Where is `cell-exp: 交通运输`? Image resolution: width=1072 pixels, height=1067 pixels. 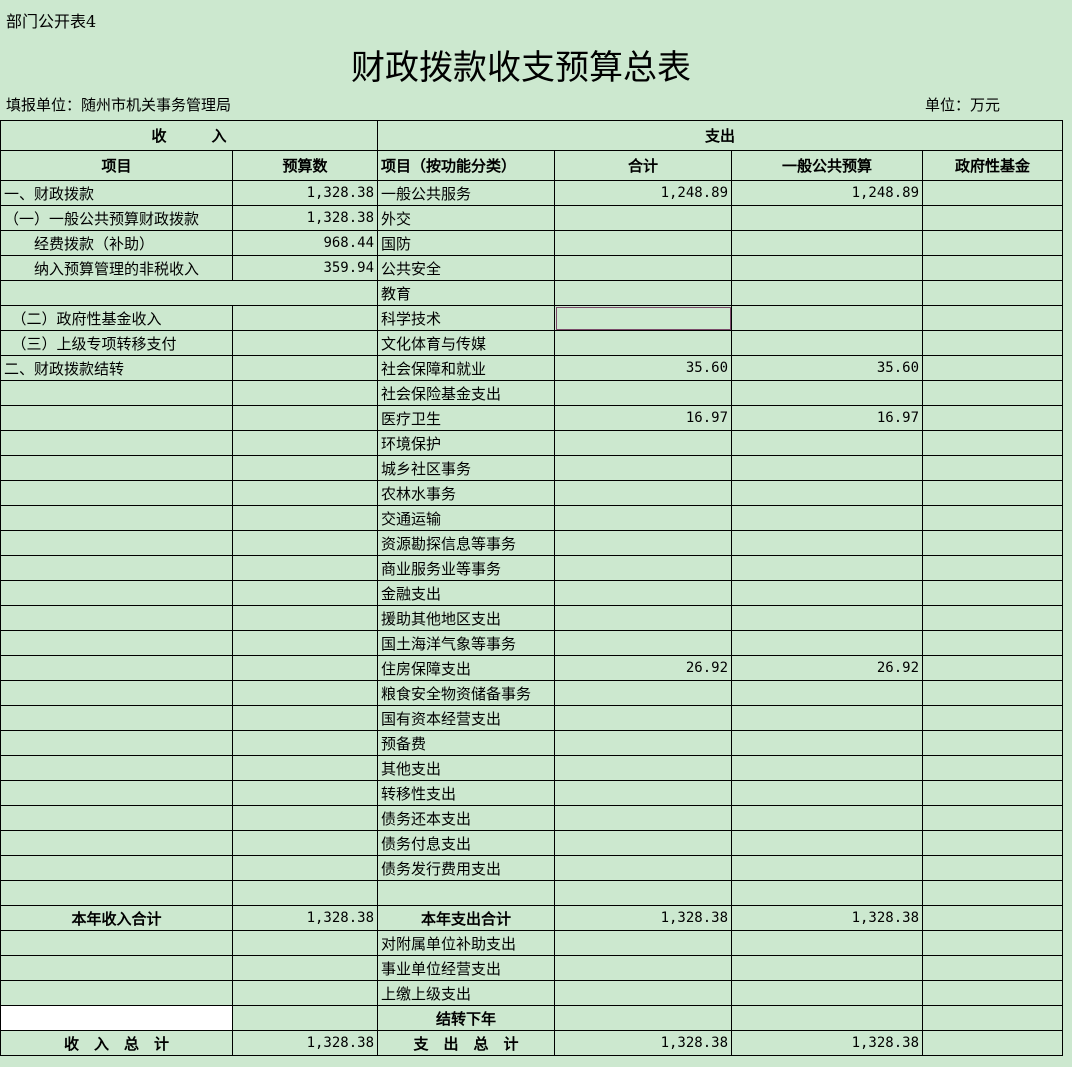 cell-exp: 交通运输 is located at coordinates (466, 518).